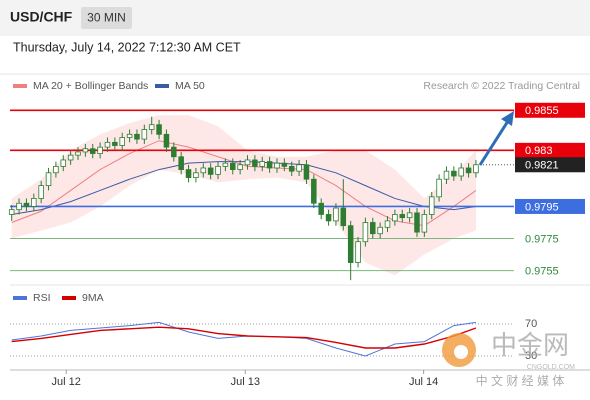 The image size is (590, 400). I want to click on watermark-name: 中金网, so click(530, 345).